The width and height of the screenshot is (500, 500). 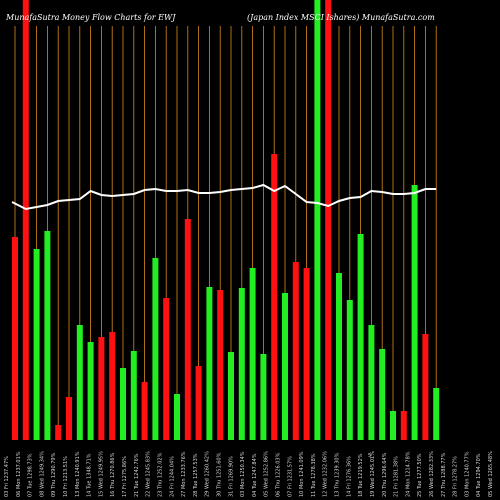 What do you see at coordinates (54, 474) in the screenshot?
I see `x-tick-label: 09 Thu 1290.79%` at bounding box center [54, 474].